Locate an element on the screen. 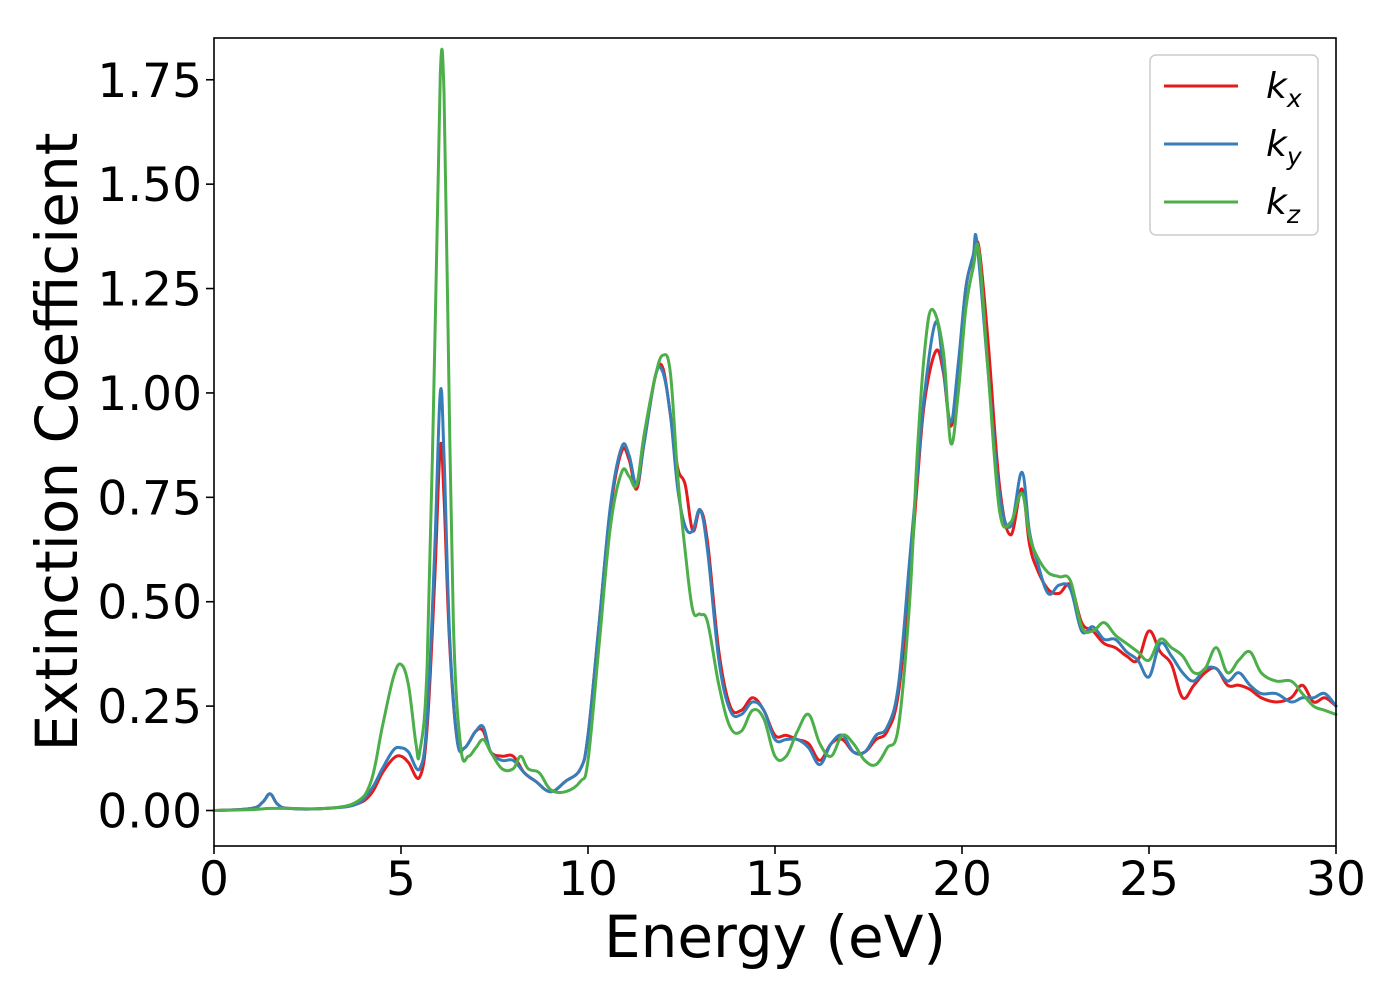 The image size is (1400, 1000). y-tick-label: 0.00 is located at coordinates (149, 812).